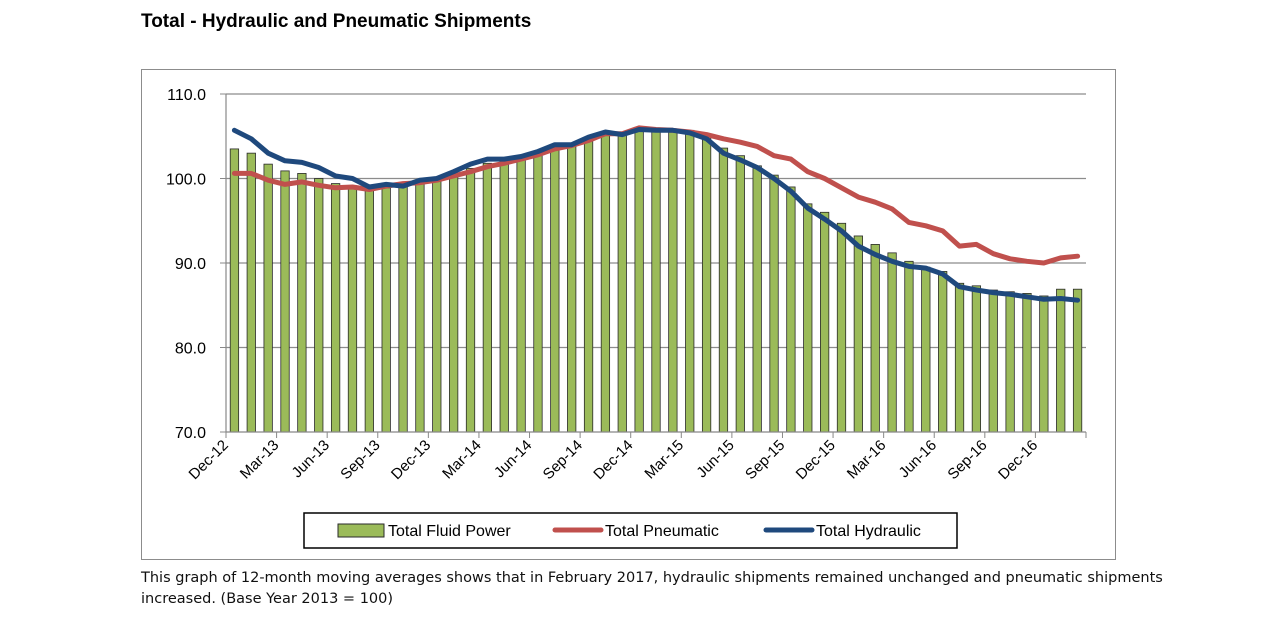 This screenshot has width=1272, height=620. Describe the element at coordinates (918, 459) in the screenshot. I see `x-tick-label: Jun-16` at that location.